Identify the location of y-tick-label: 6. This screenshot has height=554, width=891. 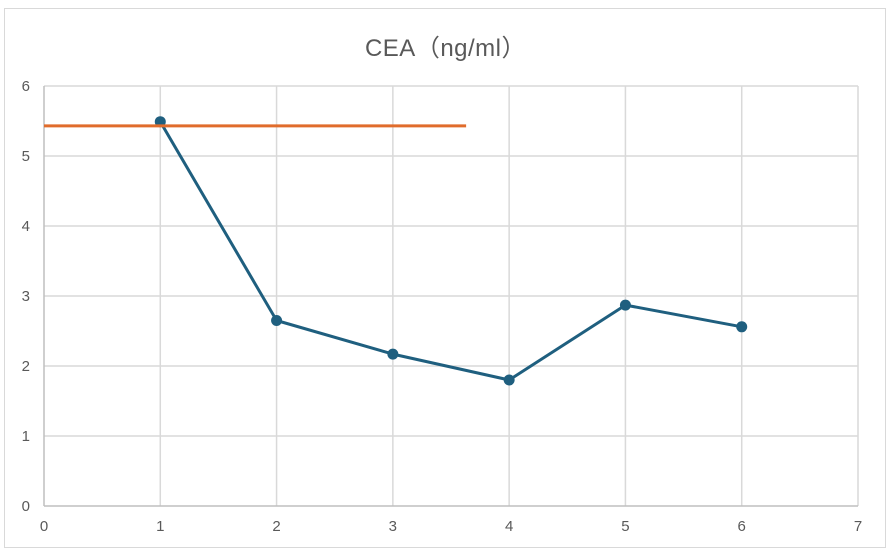
(26, 86).